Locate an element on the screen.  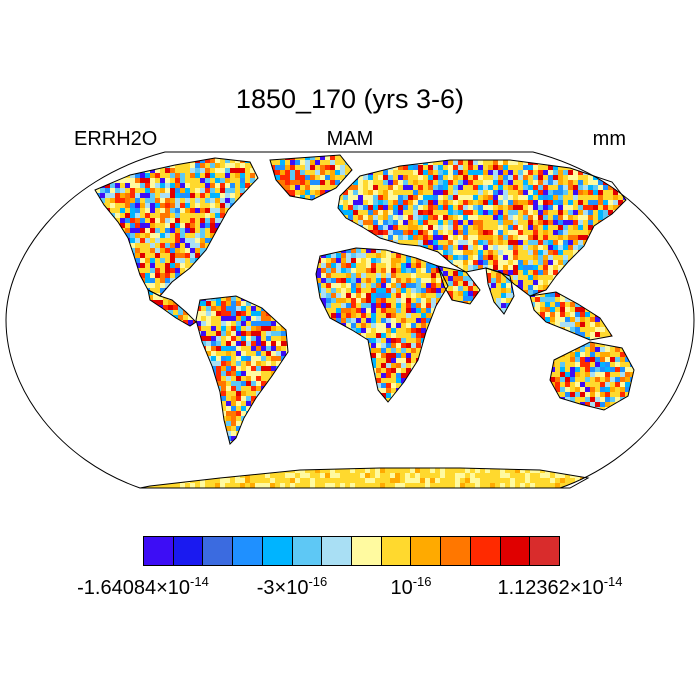
map-title: 1850_170 (yrs 3-6) is located at coordinates (350, 99).